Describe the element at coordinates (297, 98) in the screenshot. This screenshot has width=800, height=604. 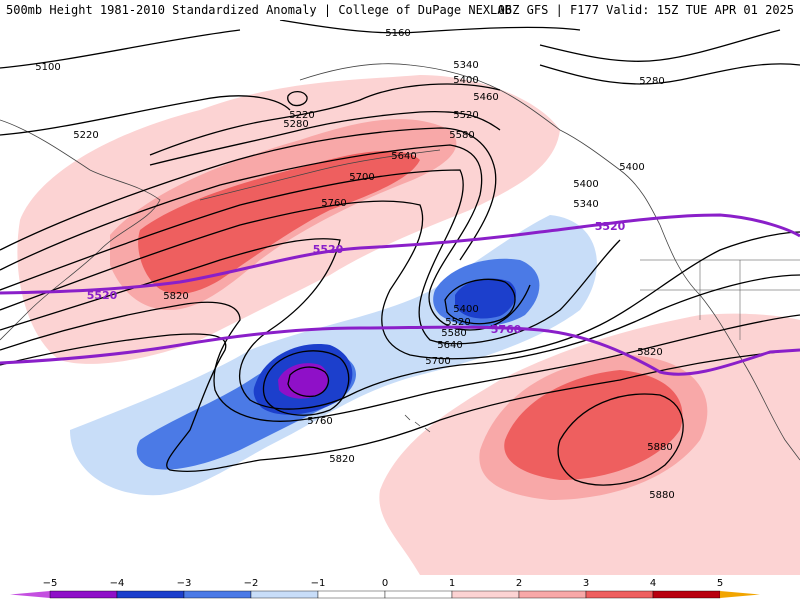
I see `small-low-alaska` at that location.